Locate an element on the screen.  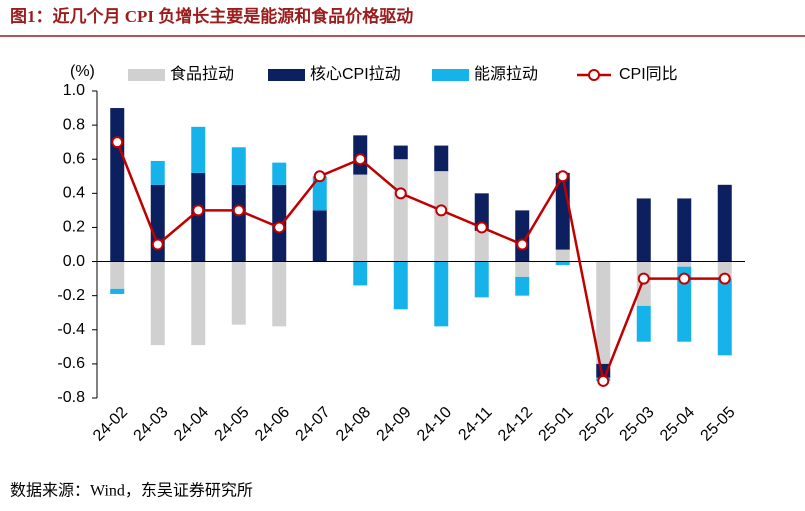
x-tick-label: 25-05 is located at coordinates (718, 424).